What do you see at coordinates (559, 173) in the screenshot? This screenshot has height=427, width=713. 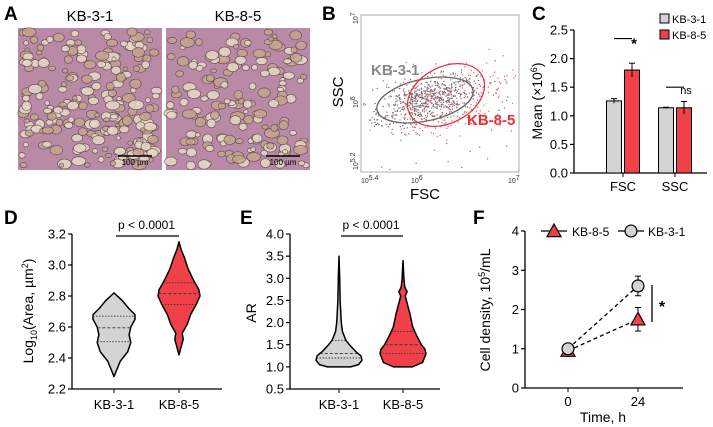 I see `y-tick-label: 0.0` at bounding box center [559, 173].